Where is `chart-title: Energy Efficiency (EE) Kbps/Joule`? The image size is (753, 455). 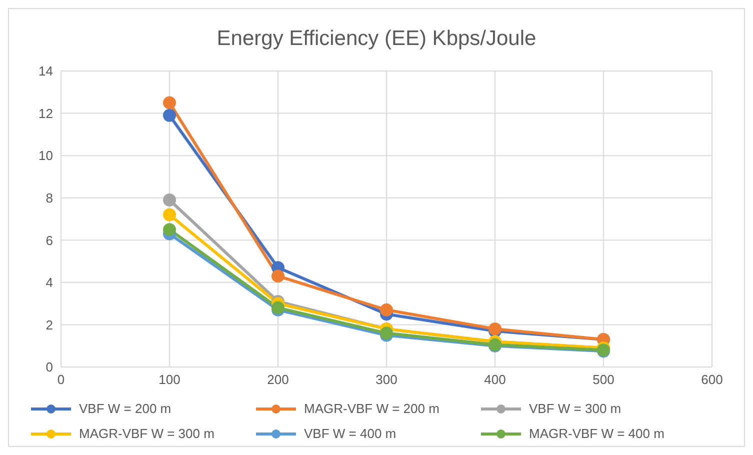 chart-title: Energy Efficiency (EE) Kbps/Joule is located at coordinates (377, 39).